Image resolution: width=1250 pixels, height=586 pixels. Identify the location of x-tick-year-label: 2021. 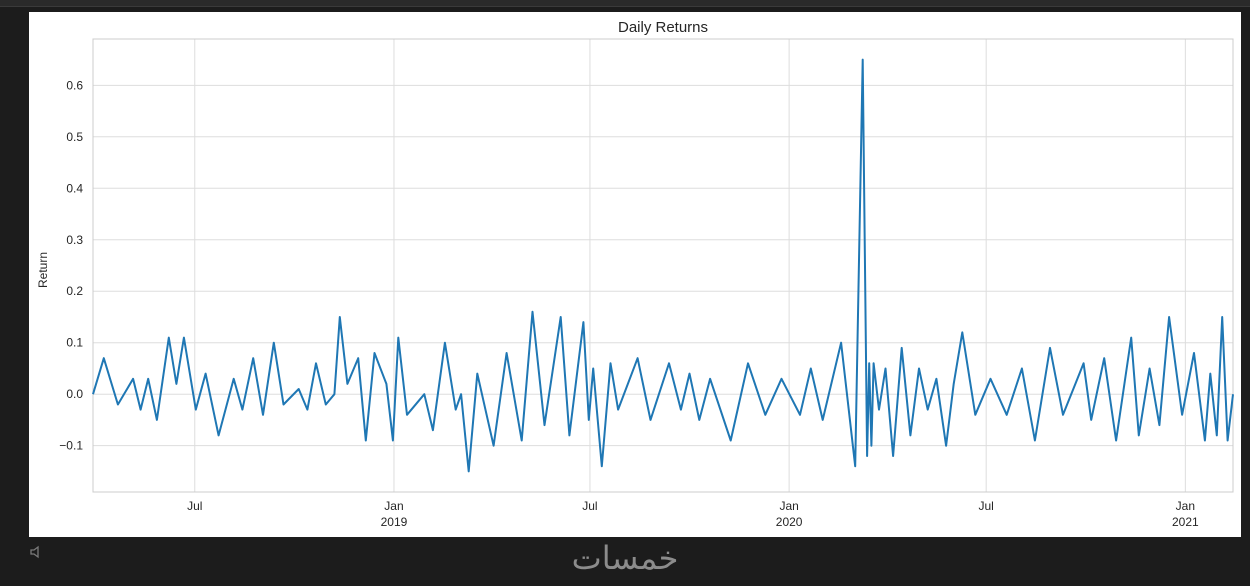
(1185, 522).